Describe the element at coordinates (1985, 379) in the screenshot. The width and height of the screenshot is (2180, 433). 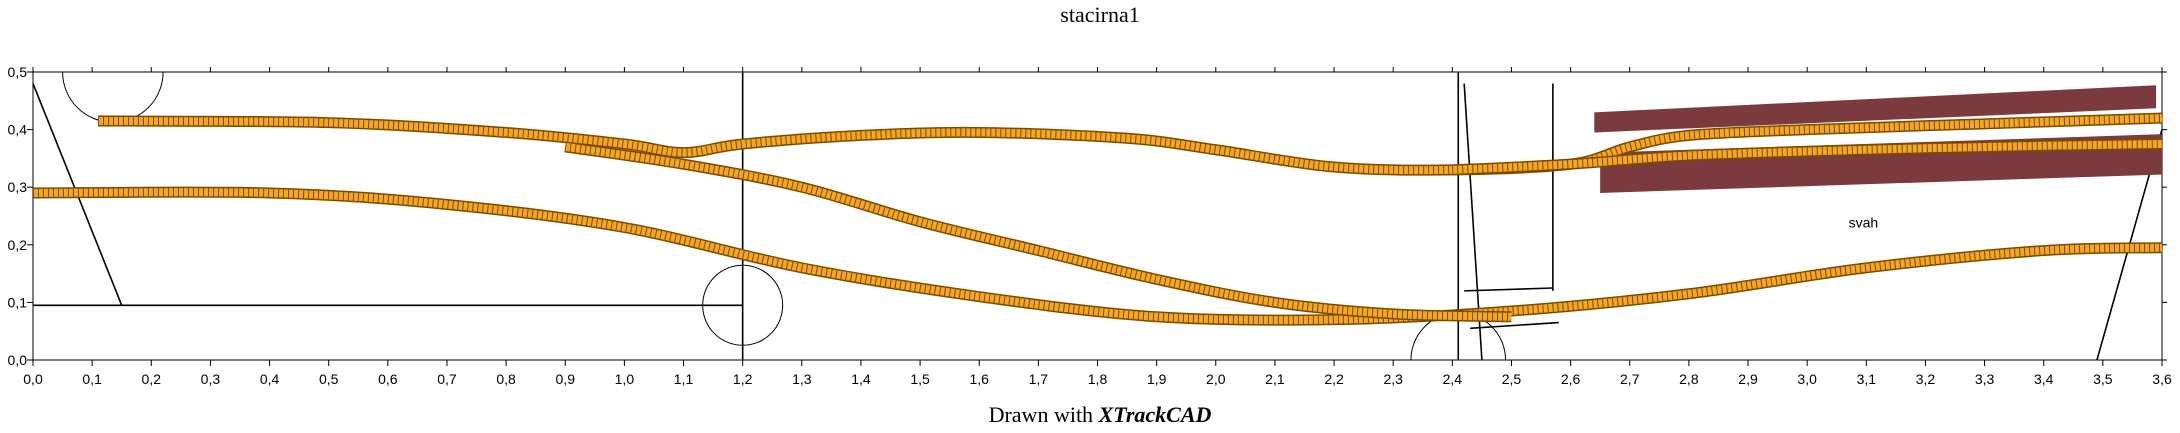
I see `x-tick-label: 3,3` at that location.